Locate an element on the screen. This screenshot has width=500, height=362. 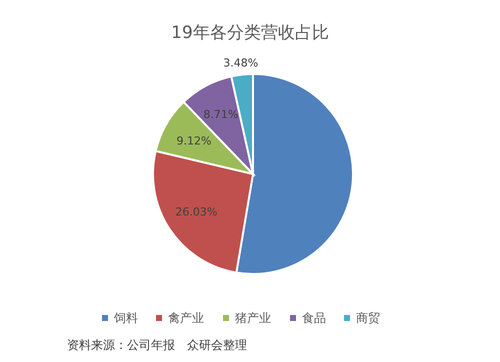
legend-label: 猪产业 is located at coordinates (253, 318).